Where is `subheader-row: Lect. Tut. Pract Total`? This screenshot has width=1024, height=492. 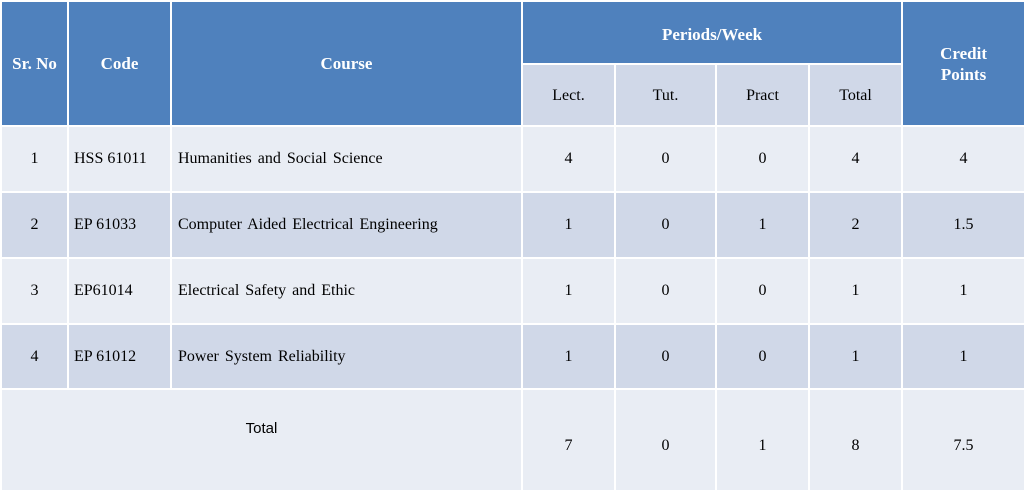 subheader-row: Lect. Tut. Pract Total is located at coordinates (512, 95).